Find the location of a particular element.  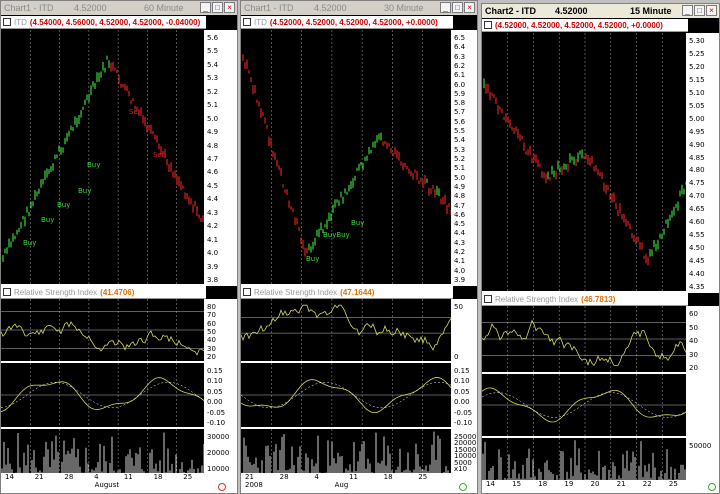

axis-tick-label: 4.85 is located at coordinates (697, 157).